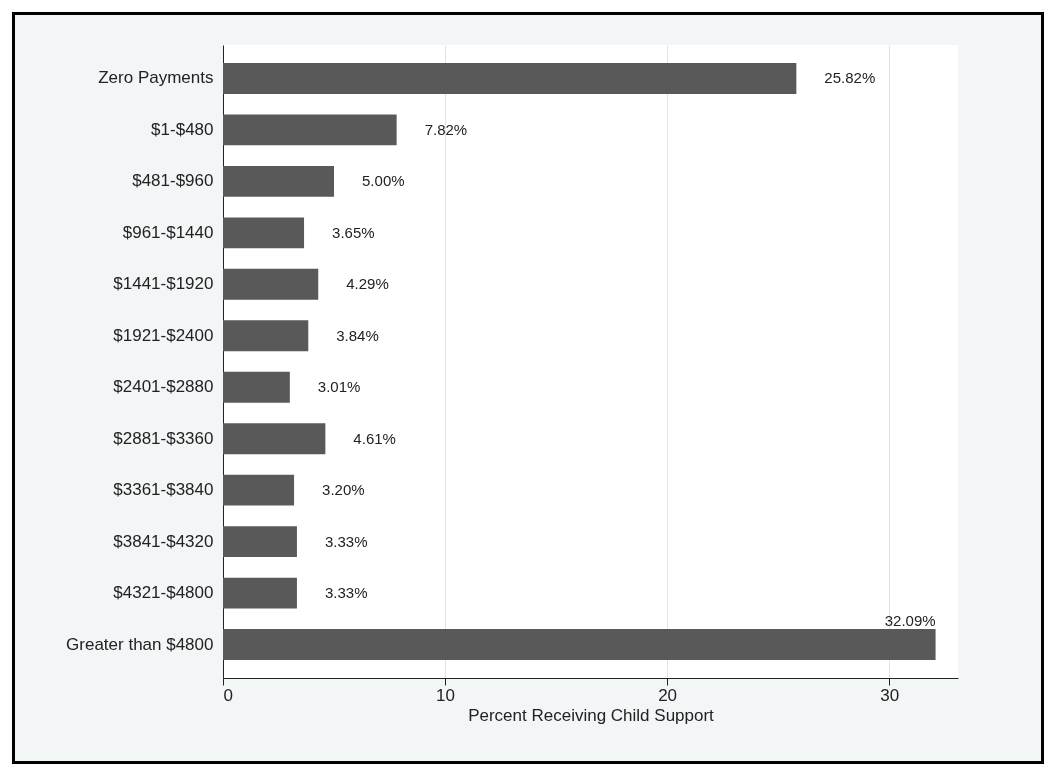 Image resolution: width=1061 pixels, height=779 pixels. What do you see at coordinates (163, 387) in the screenshot?
I see `y-tick-label: $2401-$2880` at bounding box center [163, 387].